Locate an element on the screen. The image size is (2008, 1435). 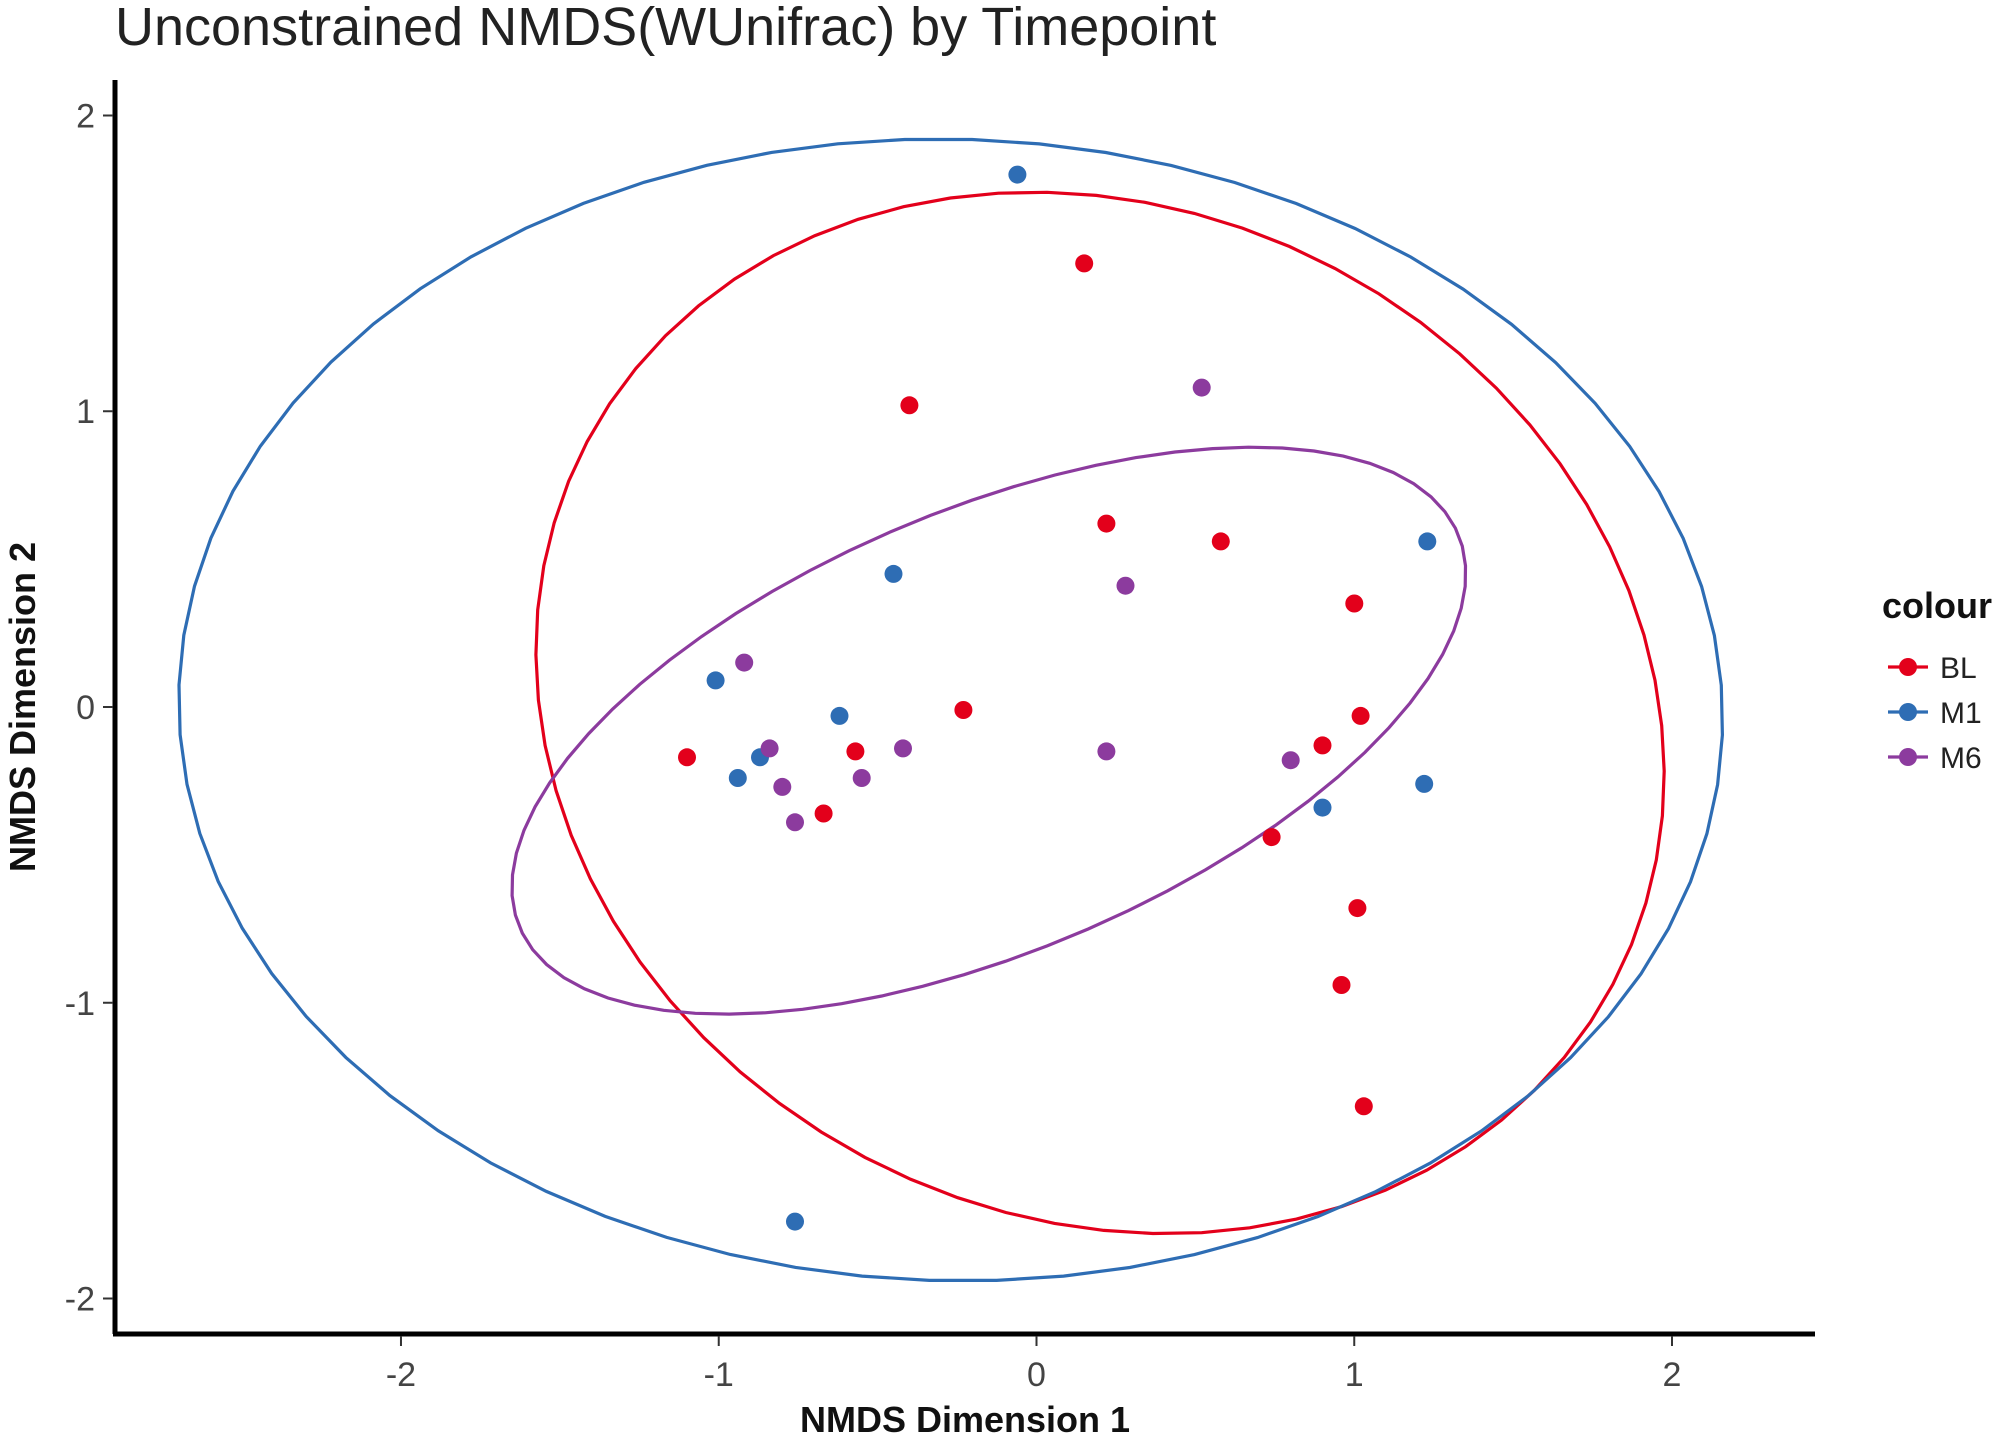
x-ticks: -2 -1 0 1 2 is located at coordinates (1034, 1365).